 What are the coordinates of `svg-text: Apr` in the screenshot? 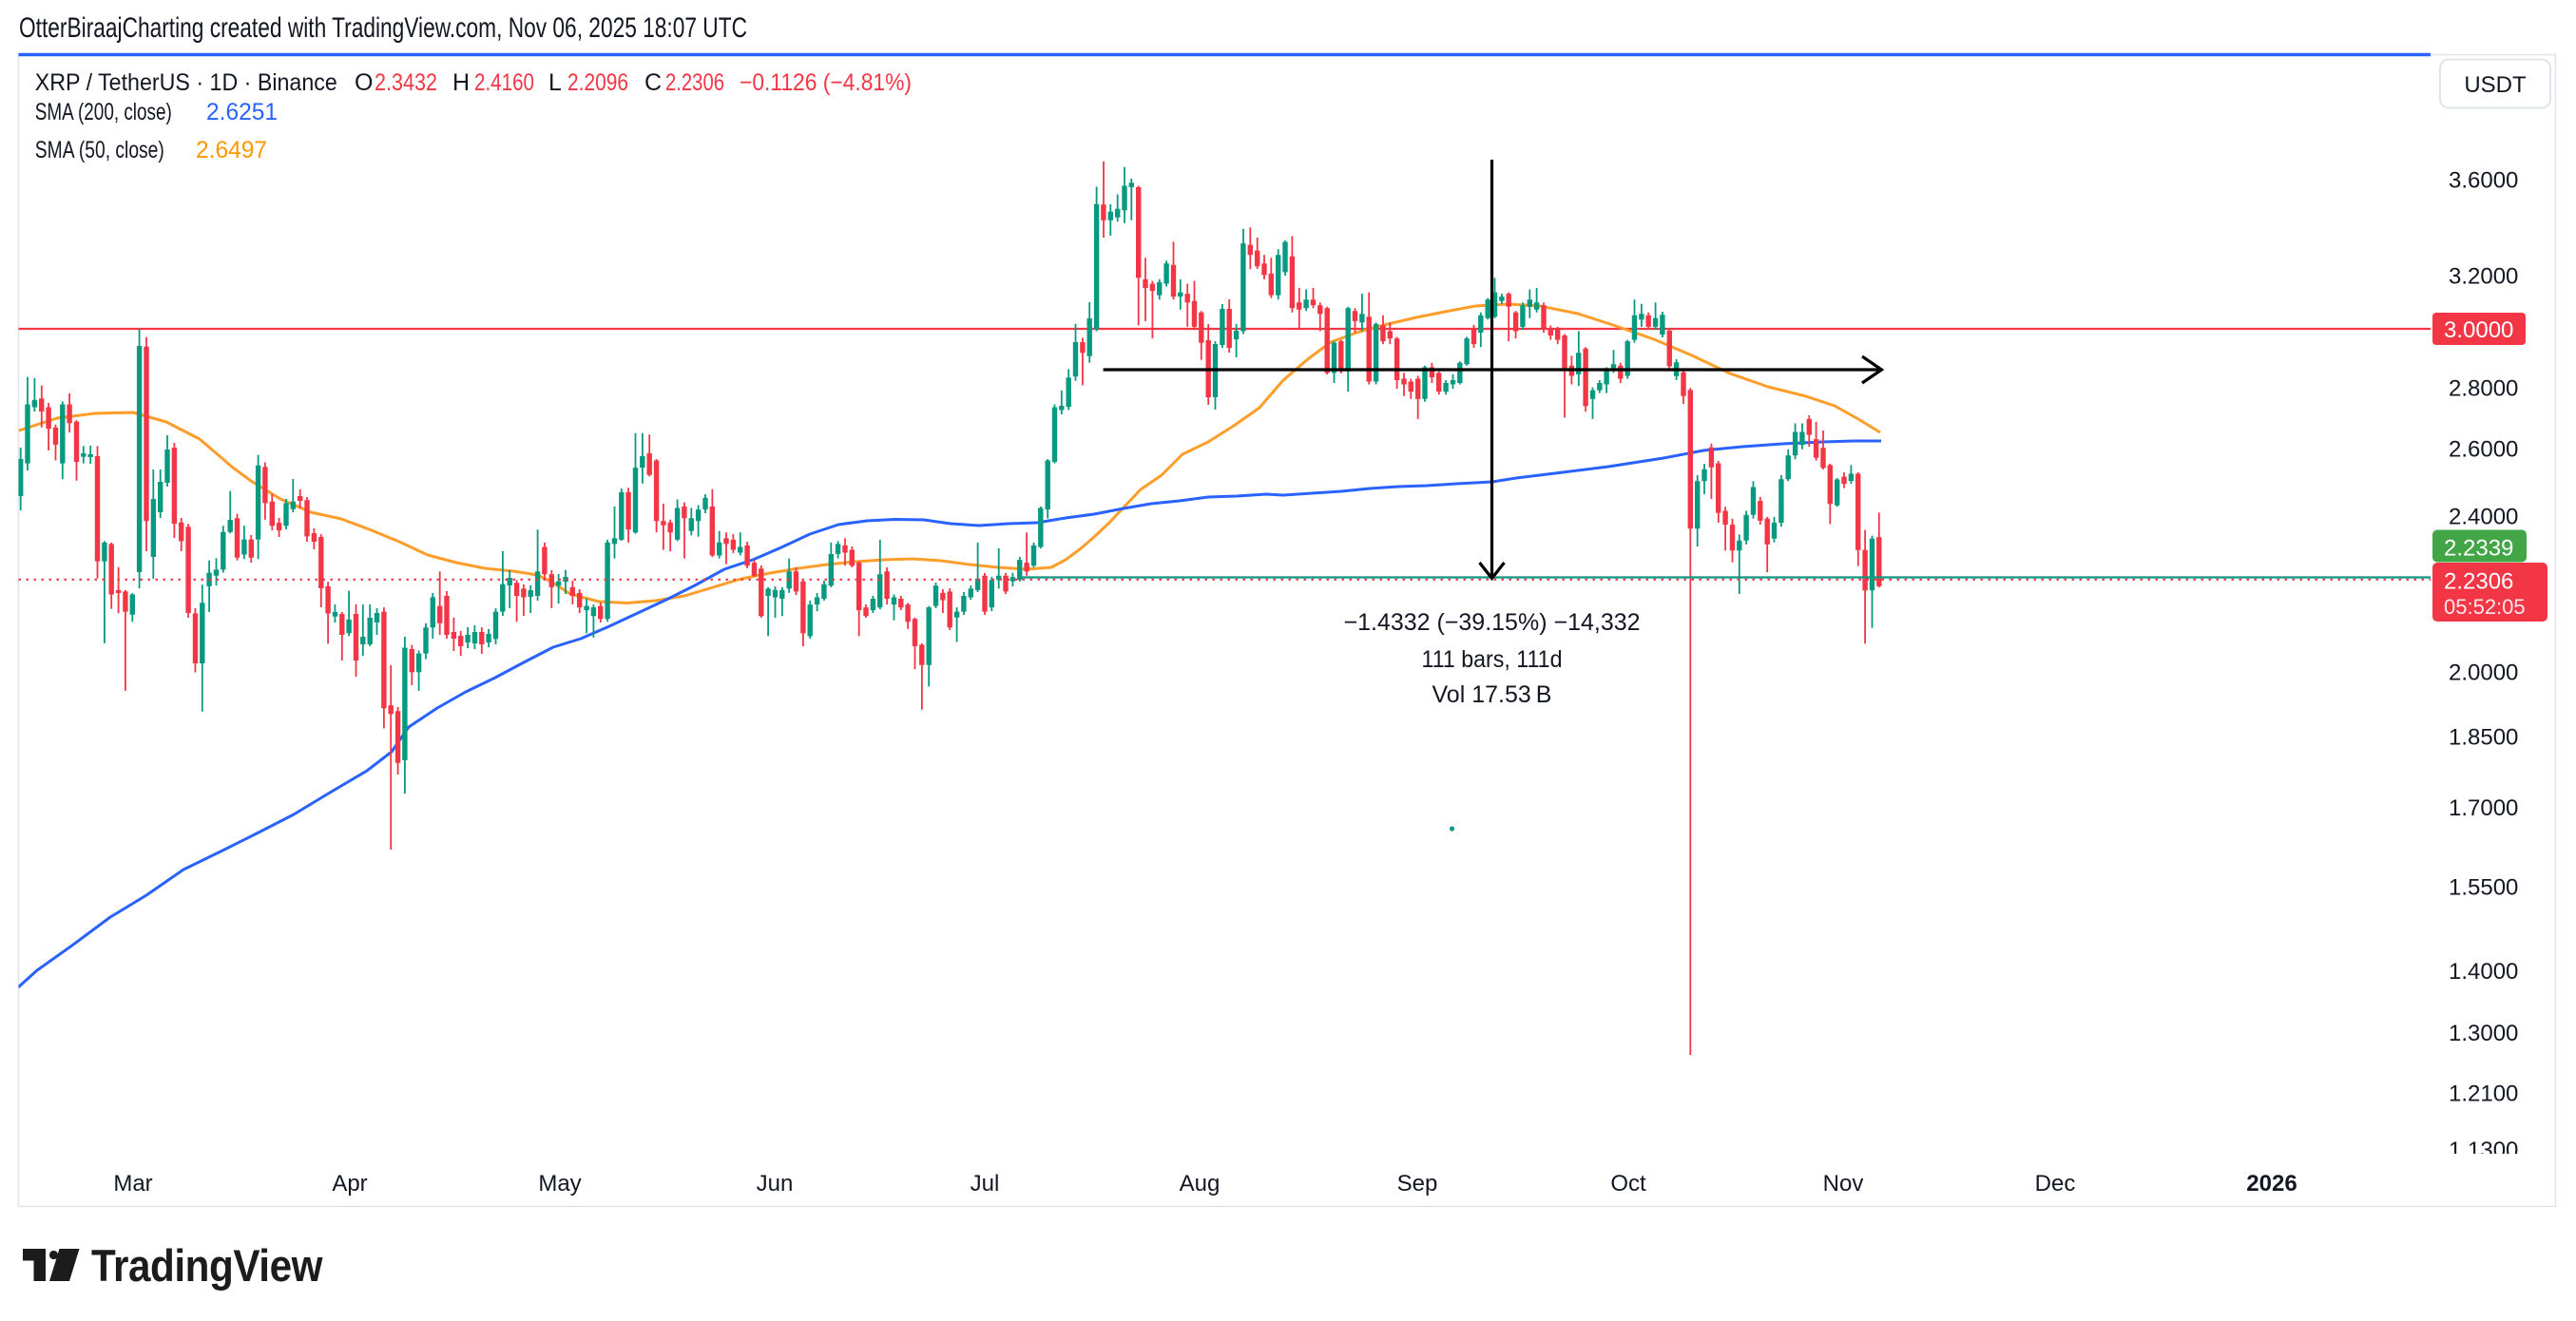 It's located at (349, 1184).